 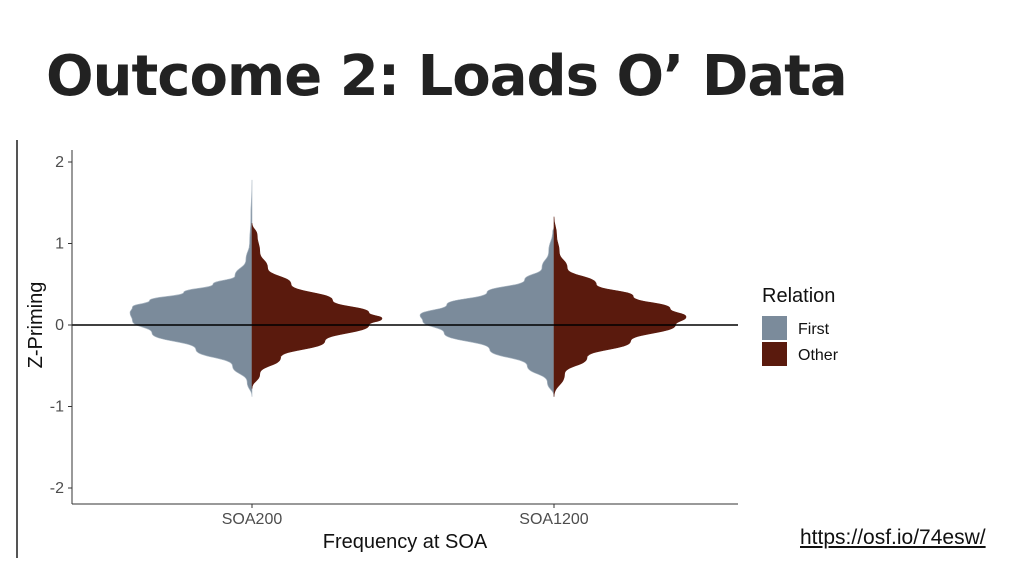 I want to click on violin-other-soa200, so click(x=317, y=306).